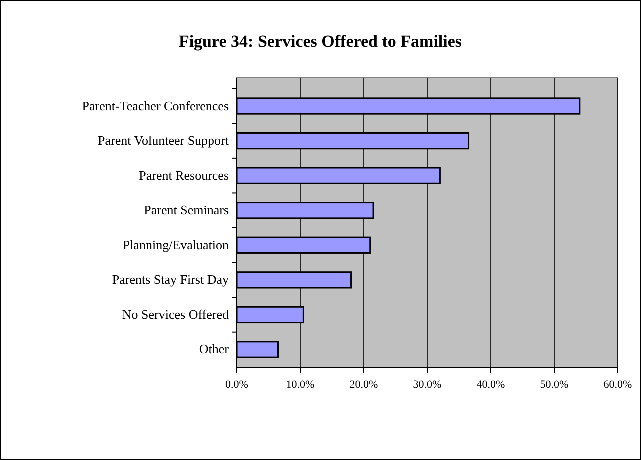  What do you see at coordinates (554, 385) in the screenshot?
I see `x-tick-label: 50.0%` at bounding box center [554, 385].